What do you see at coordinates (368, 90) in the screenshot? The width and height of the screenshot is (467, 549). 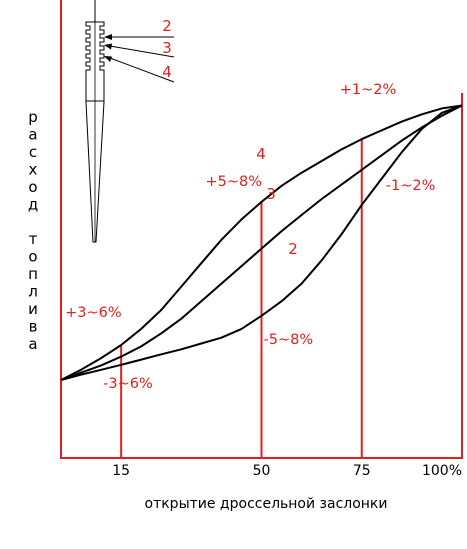 I see `annotation-label: +1~2%` at bounding box center [368, 90].